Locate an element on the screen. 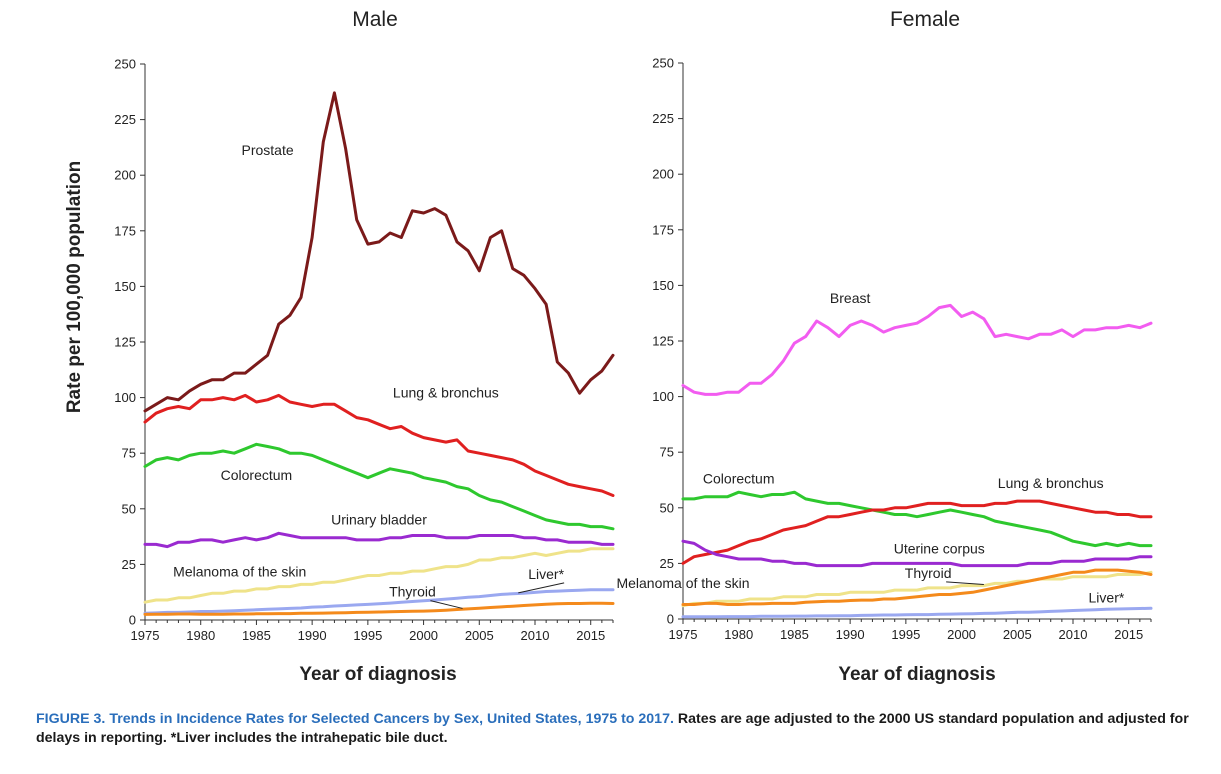  female-series-uterine-corpus is located at coordinates (917, 553).